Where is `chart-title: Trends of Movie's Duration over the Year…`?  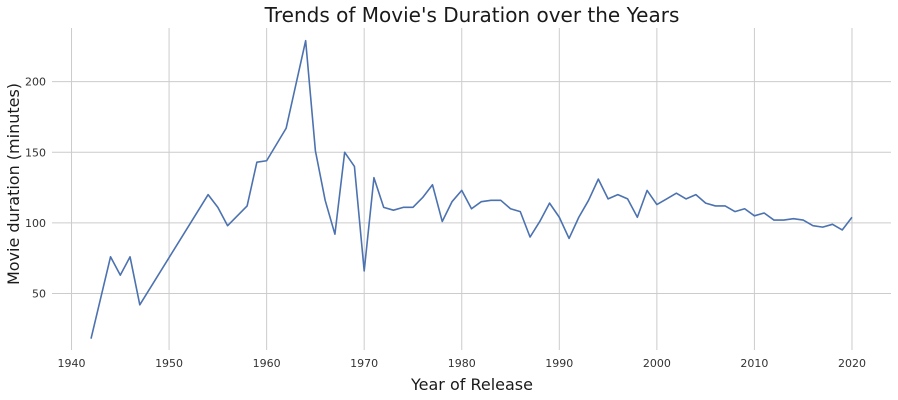
chart-title: Trends of Movie's Duration over the Year… is located at coordinates (472, 15).